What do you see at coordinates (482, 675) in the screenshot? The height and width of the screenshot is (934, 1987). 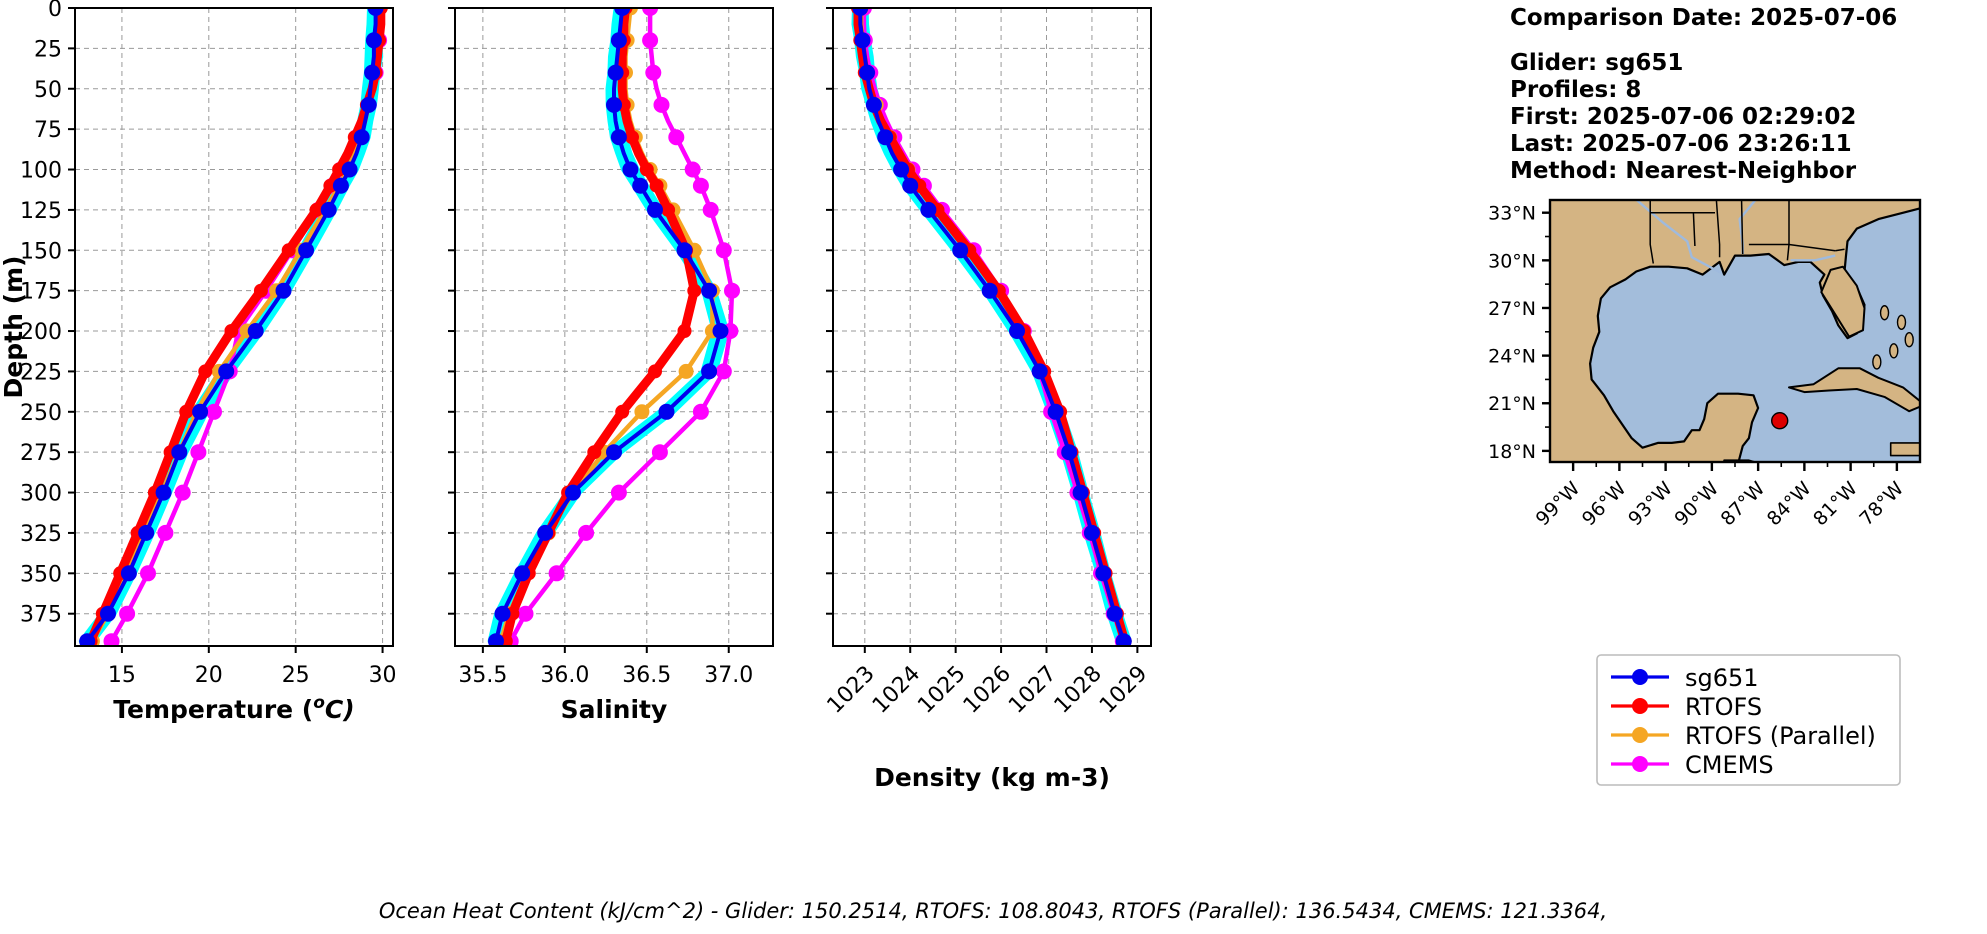 I see `x-tick-label: 35.5` at bounding box center [482, 675].